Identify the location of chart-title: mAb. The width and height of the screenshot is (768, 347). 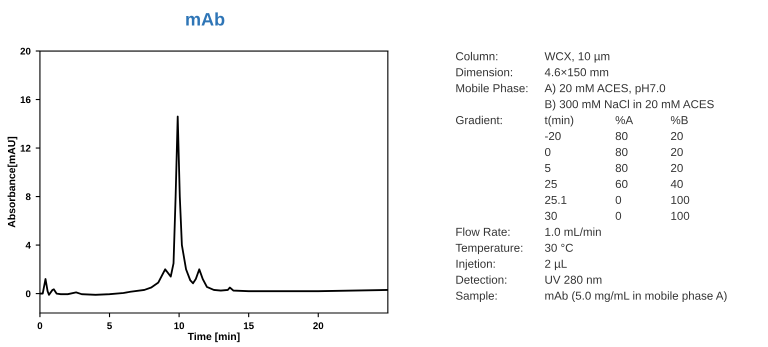
(205, 19).